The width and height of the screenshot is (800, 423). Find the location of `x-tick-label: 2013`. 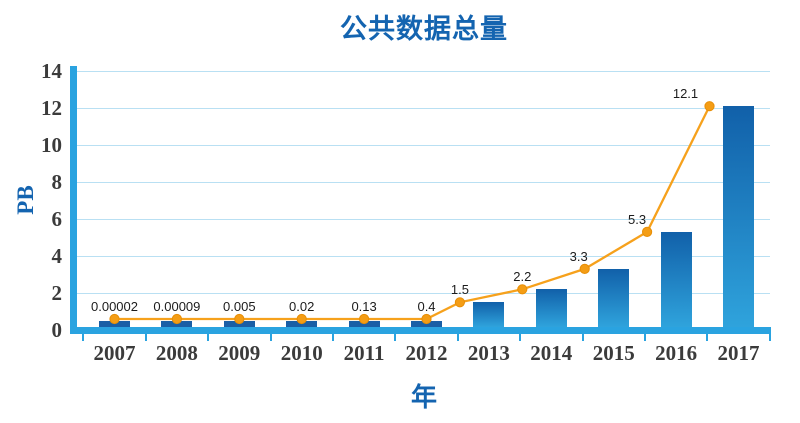

x-tick-label: 2013 is located at coordinates (488, 353).